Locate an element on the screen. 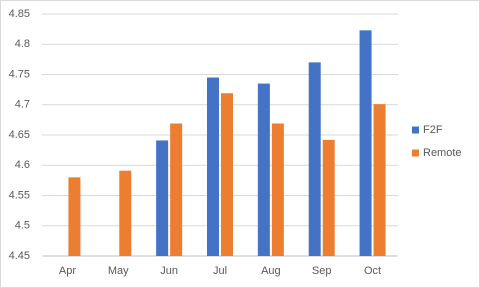 Image resolution: width=480 pixels, height=288 pixels. x-tick-label: Aug is located at coordinates (271, 271).